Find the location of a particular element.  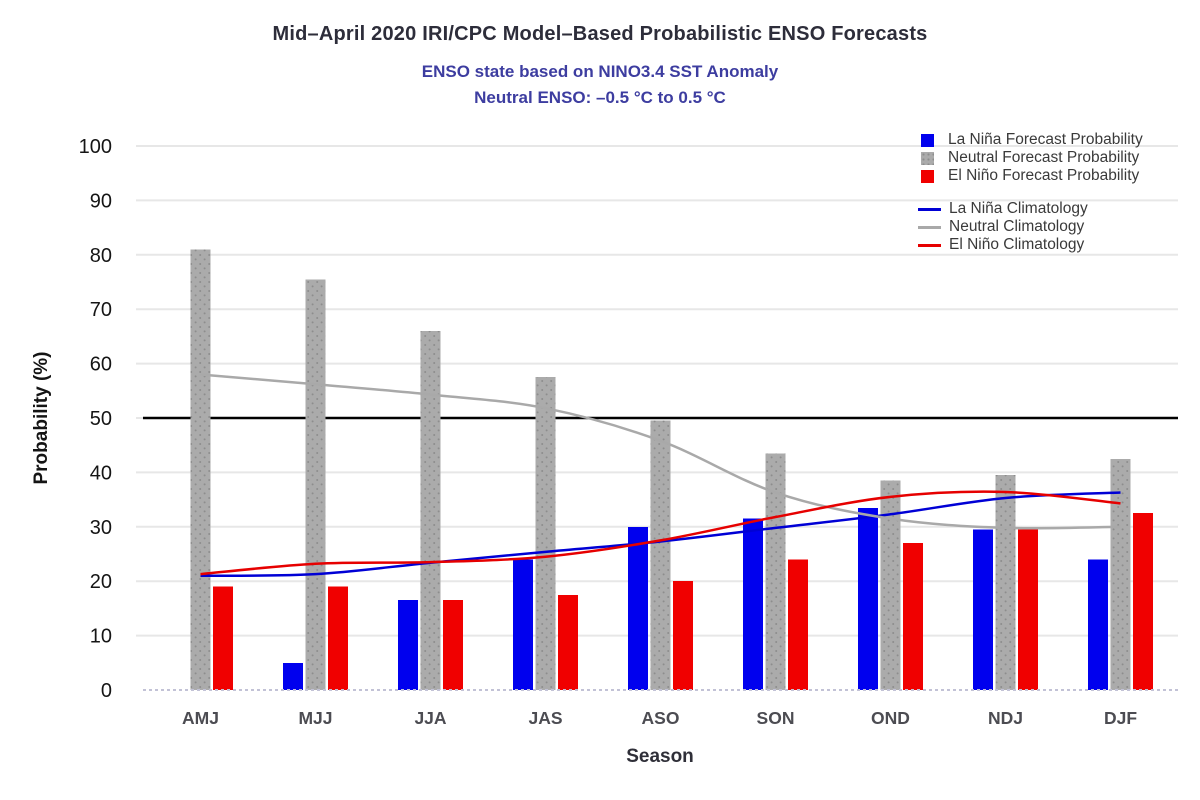

legend-item-la-ni-a-forecast-probability: La Niña Forecast Probability is located at coordinates (1029, 140).